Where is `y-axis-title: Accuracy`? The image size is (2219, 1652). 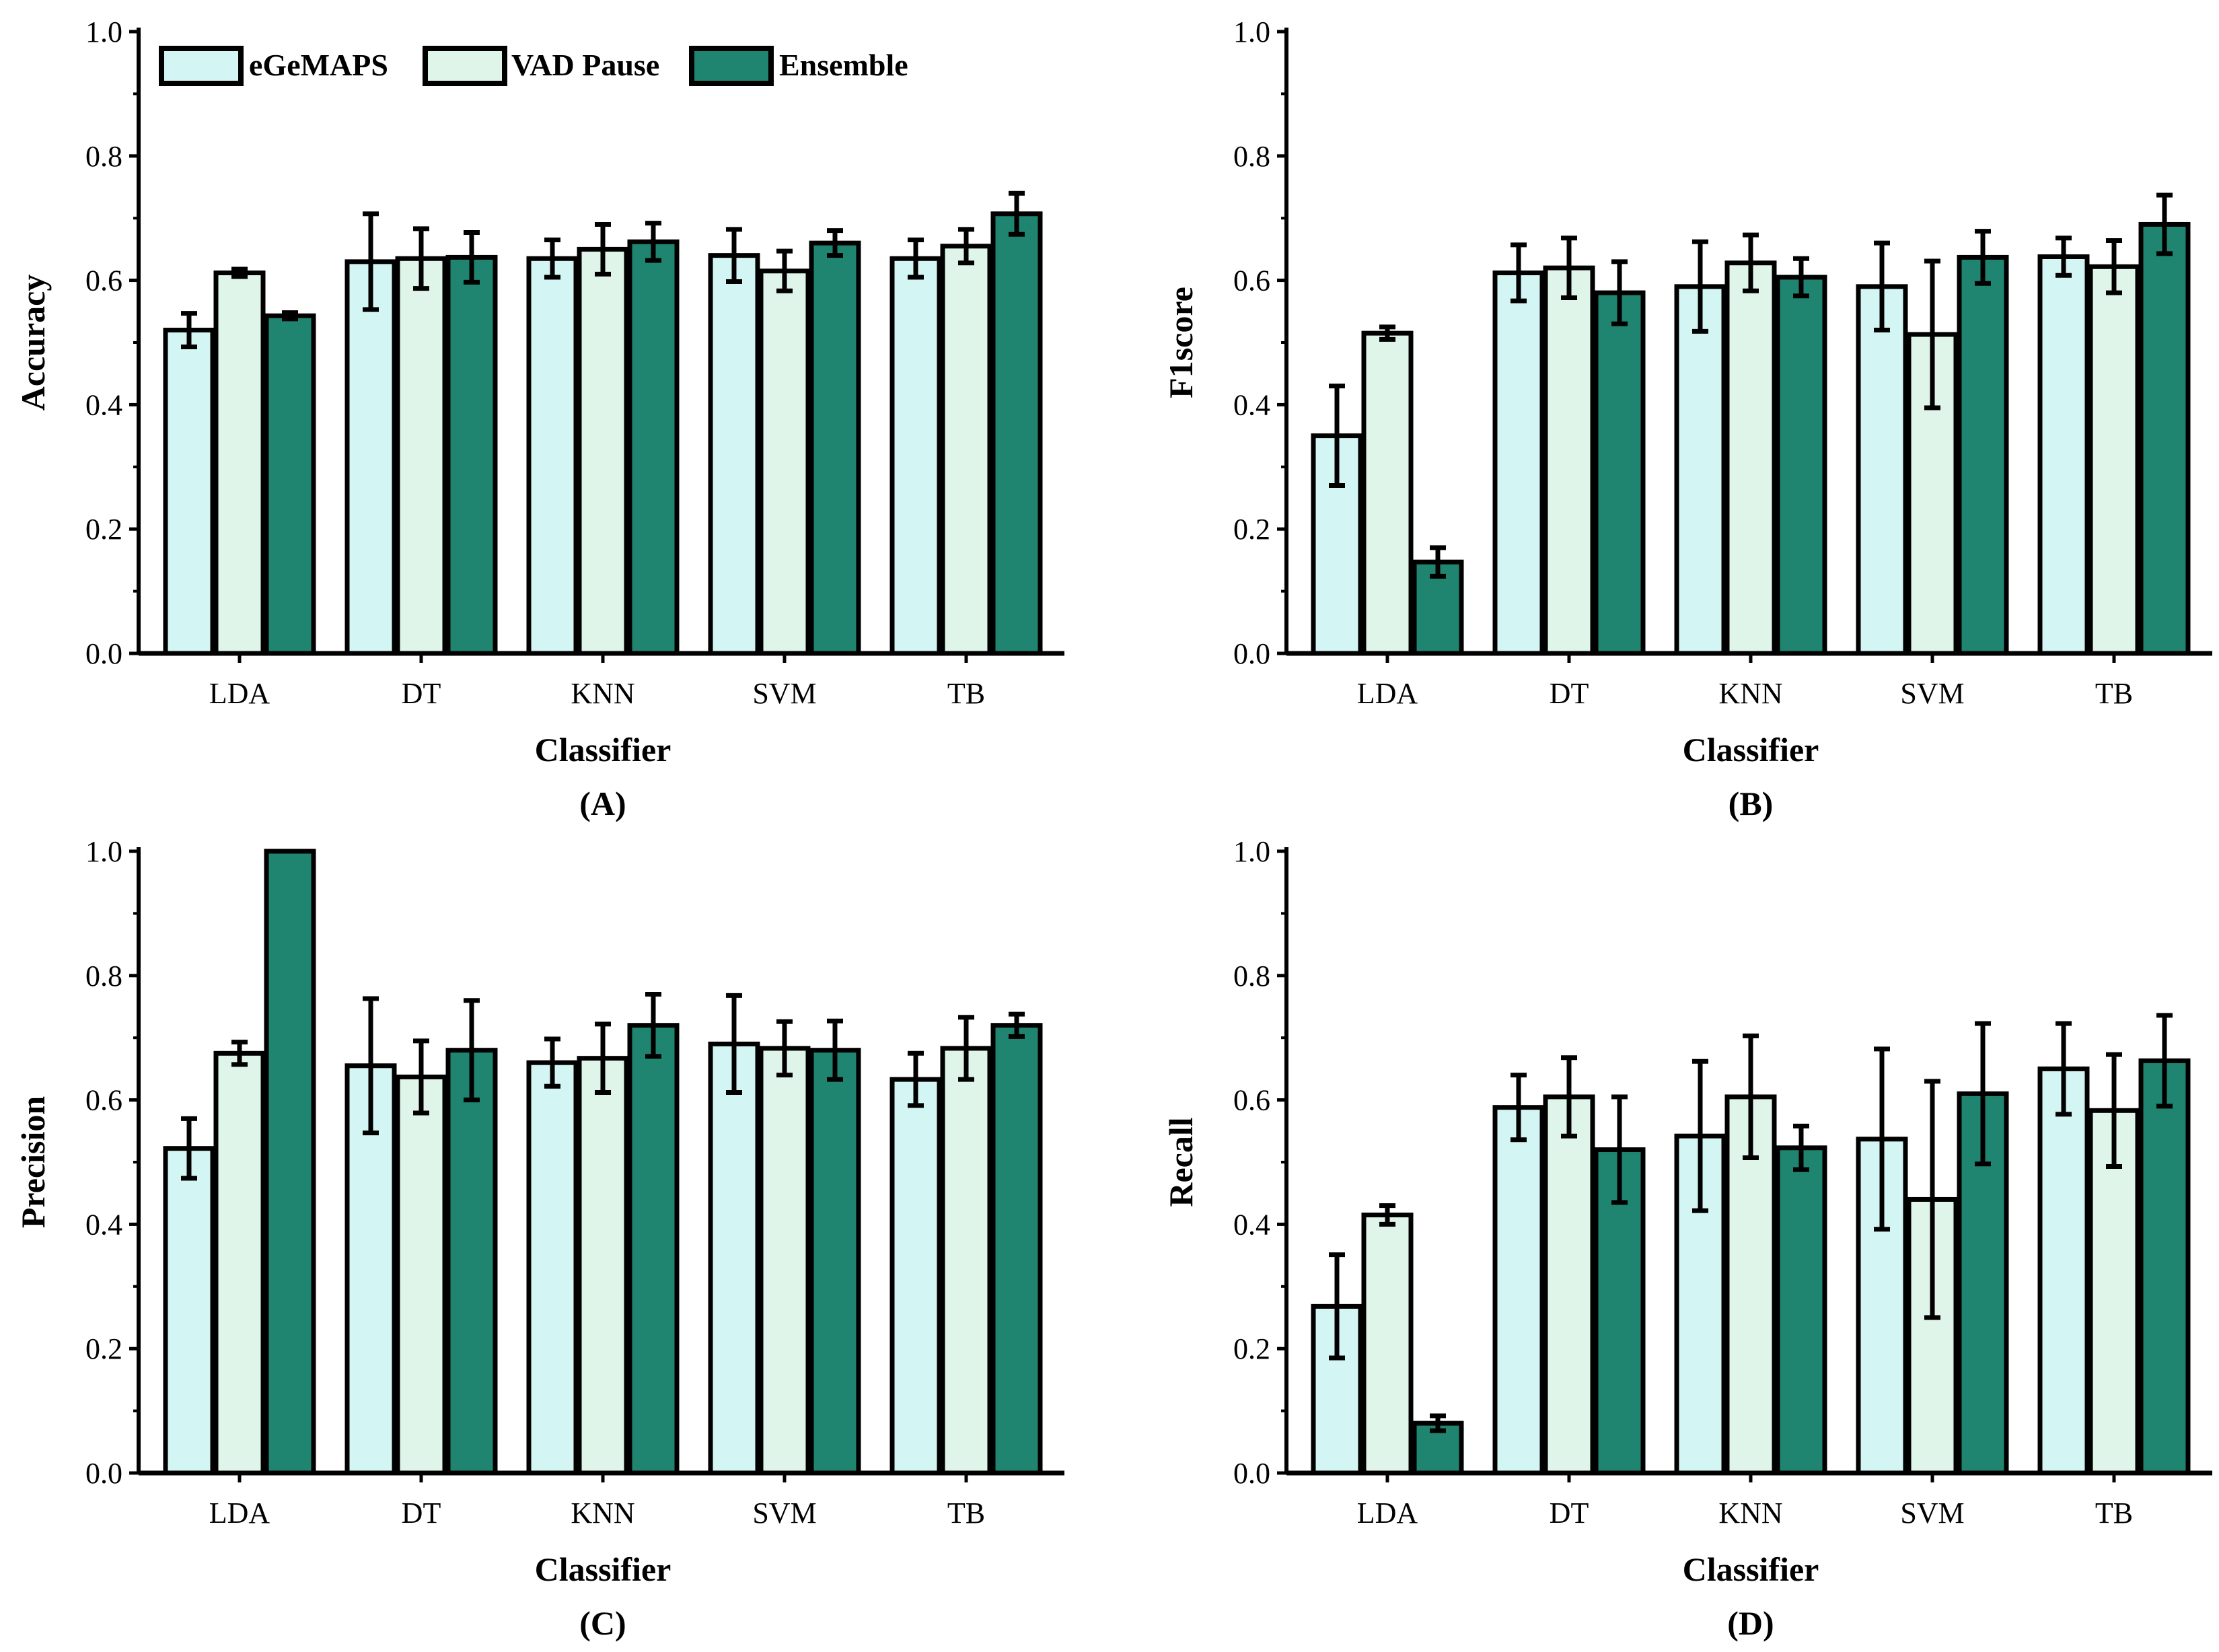
y-axis-title: Accuracy is located at coordinates (33, 343).